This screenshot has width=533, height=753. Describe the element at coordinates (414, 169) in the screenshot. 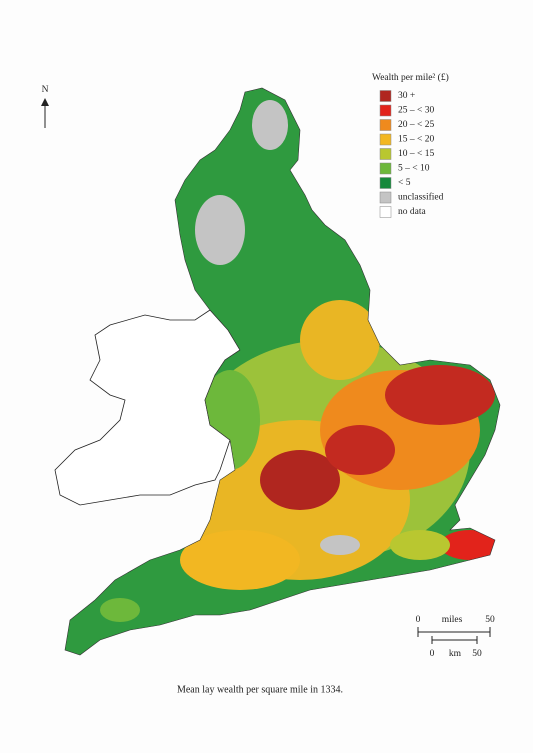

I see `legend-label: 5 – < 10` at that location.